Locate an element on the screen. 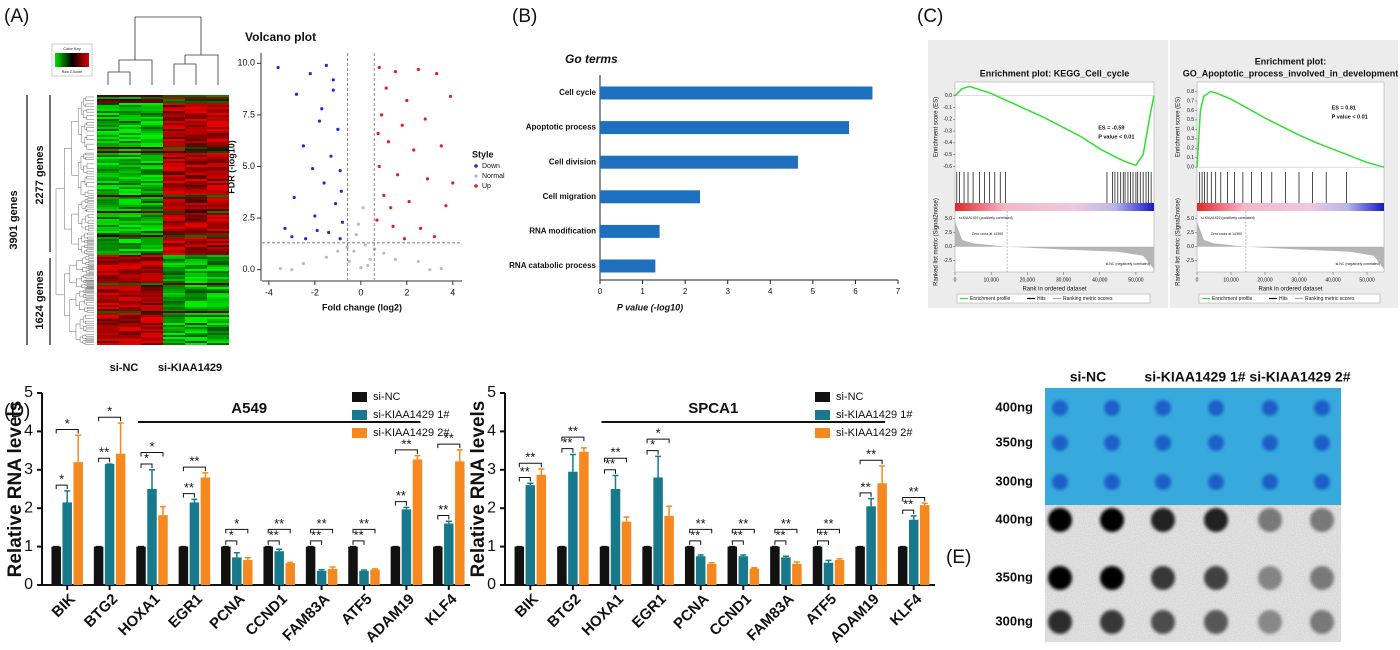  x-tick-label: HOXA1 is located at coordinates (603, 615).